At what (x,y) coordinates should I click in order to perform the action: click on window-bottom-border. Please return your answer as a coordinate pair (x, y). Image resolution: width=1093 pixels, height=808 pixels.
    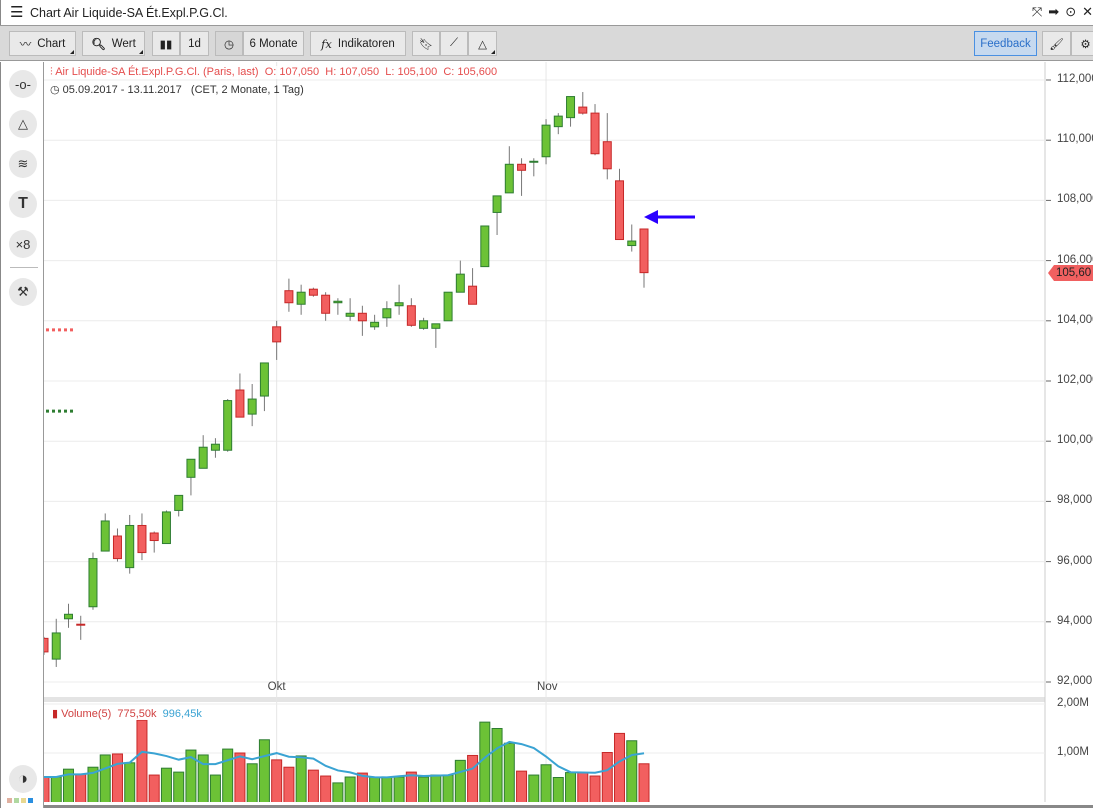
    Looking at the image, I should click on (546, 806).